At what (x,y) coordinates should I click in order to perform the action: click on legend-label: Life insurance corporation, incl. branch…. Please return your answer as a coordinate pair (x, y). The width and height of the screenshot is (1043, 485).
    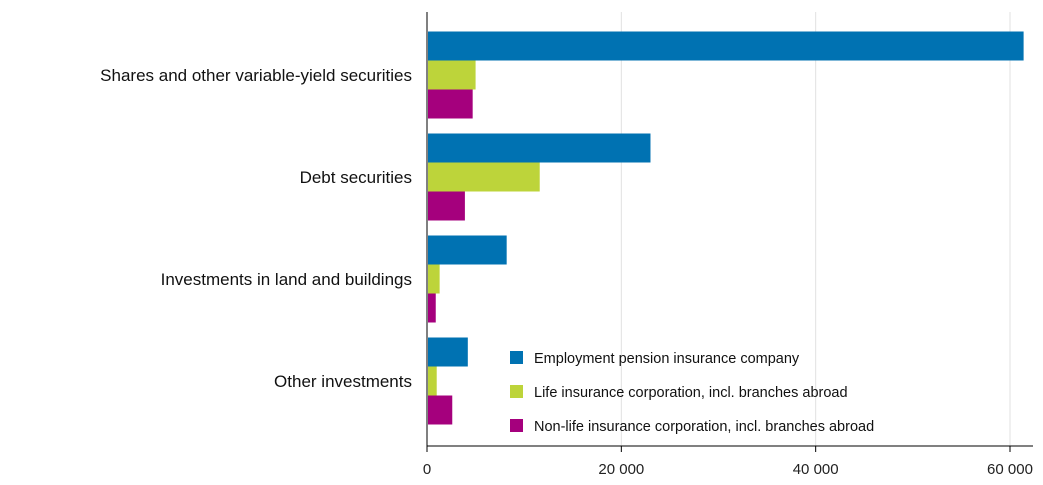
    Looking at the image, I should click on (691, 393).